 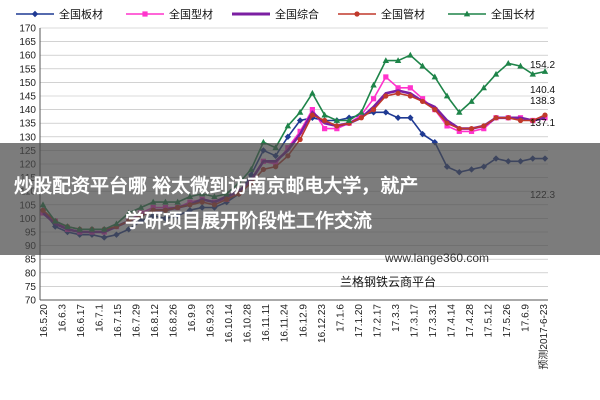 I want to click on x-tick: 16.6.3, so click(x=63, y=318).